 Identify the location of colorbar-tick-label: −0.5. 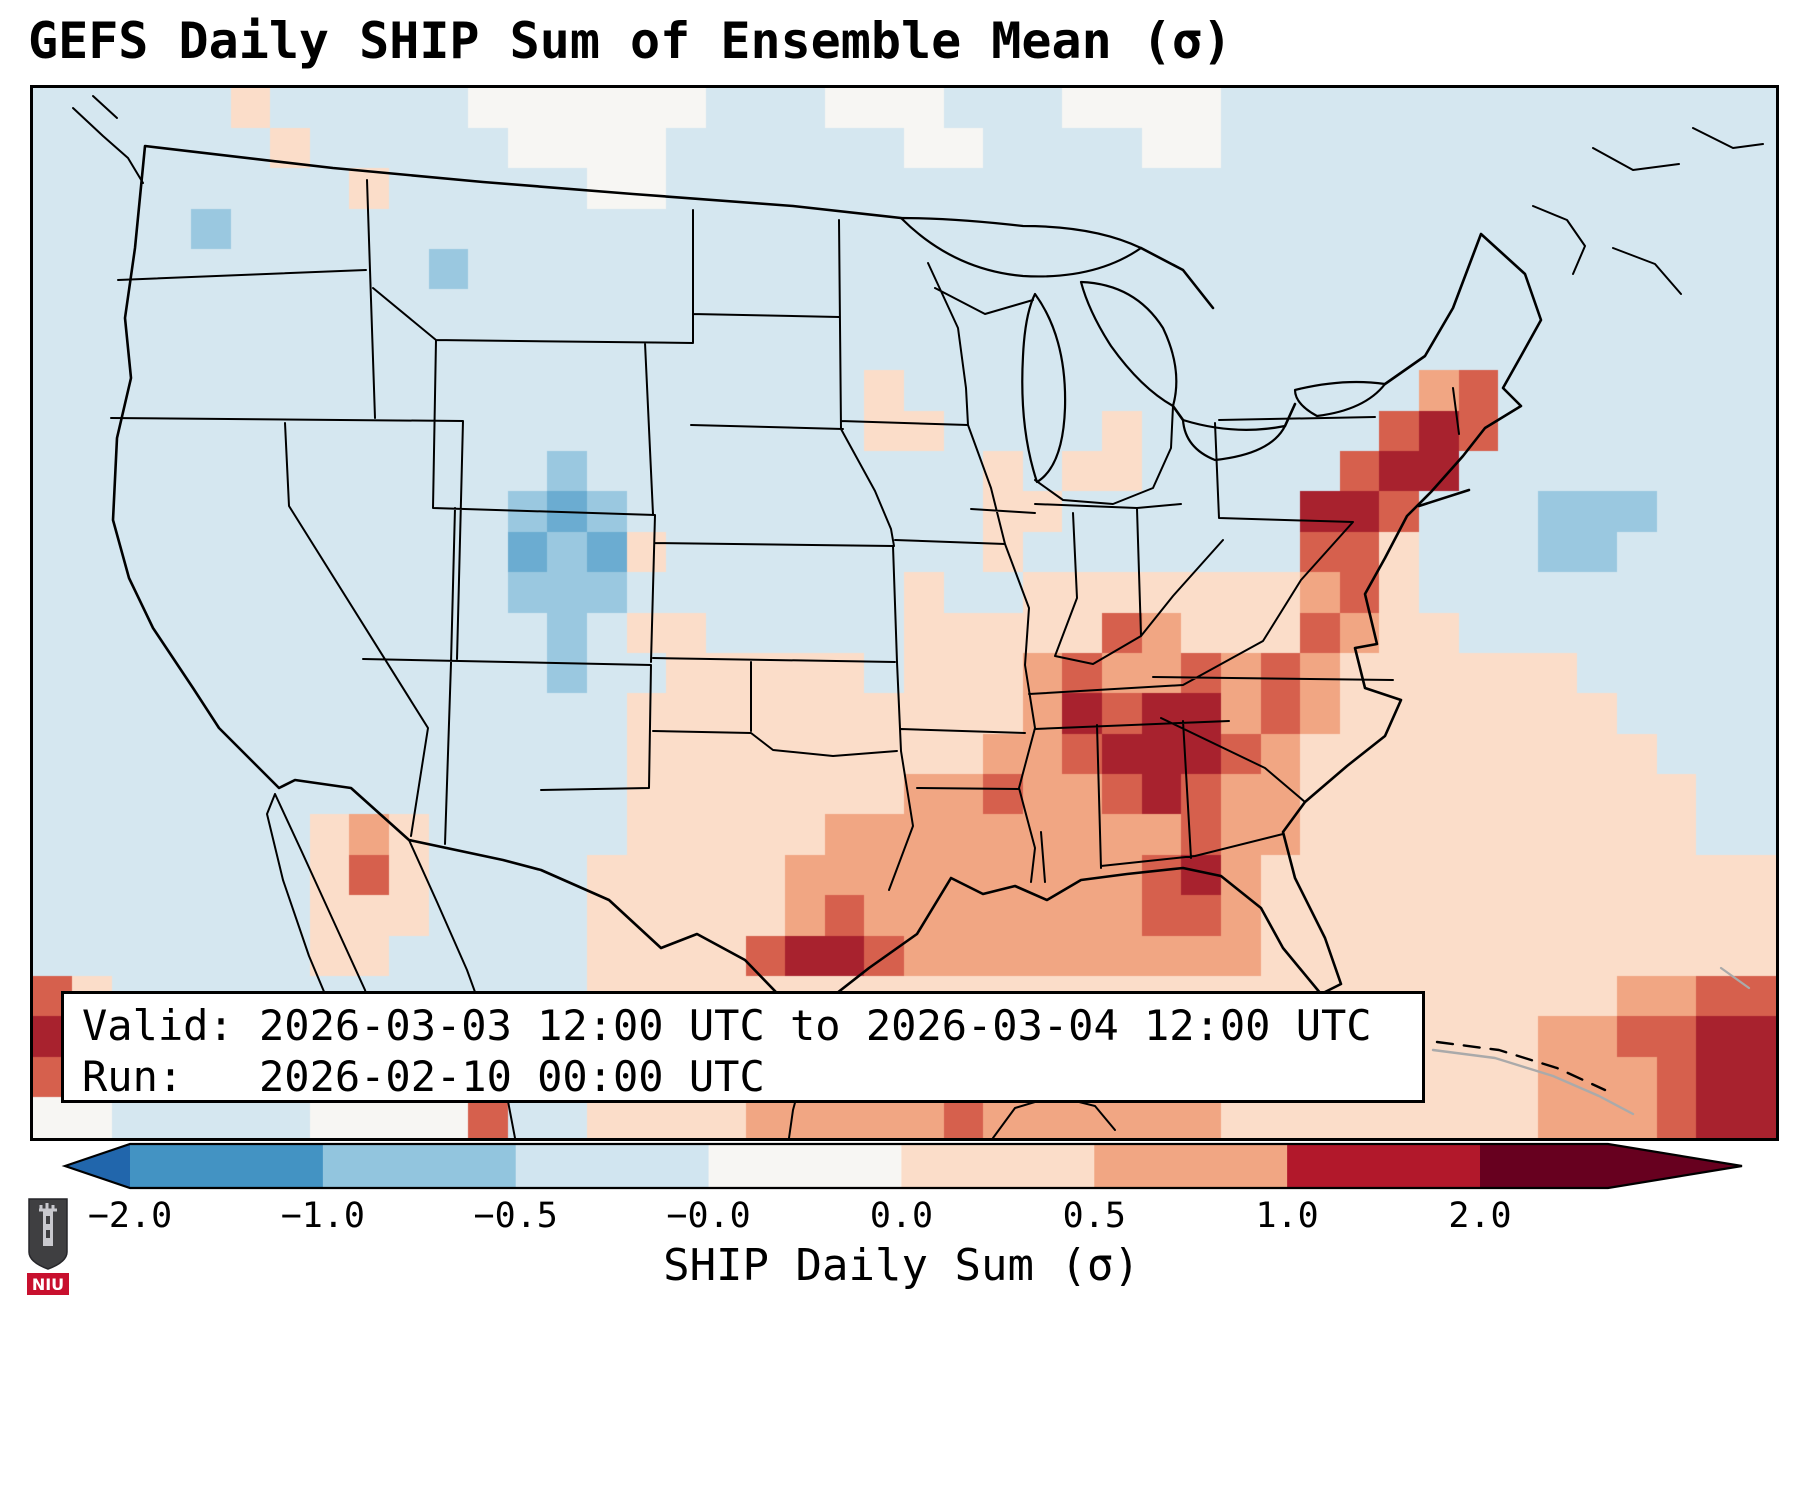
(515, 1216).